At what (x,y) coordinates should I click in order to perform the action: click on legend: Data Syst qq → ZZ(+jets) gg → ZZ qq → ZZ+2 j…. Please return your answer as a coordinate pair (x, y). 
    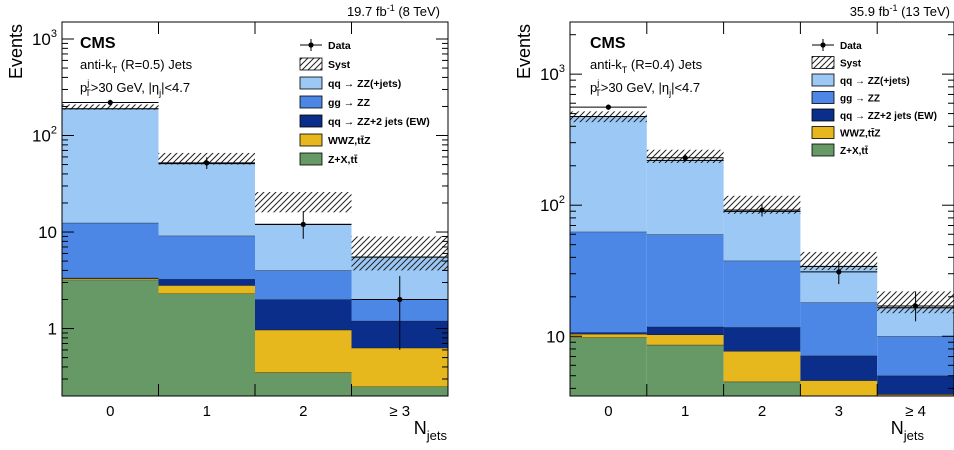
    Looking at the image, I should click on (364, 102).